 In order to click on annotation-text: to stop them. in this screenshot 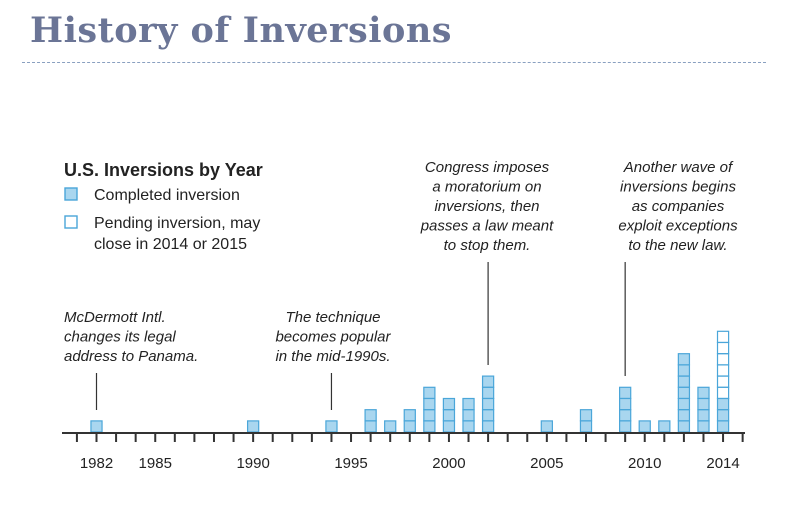, I will do `click(487, 245)`.